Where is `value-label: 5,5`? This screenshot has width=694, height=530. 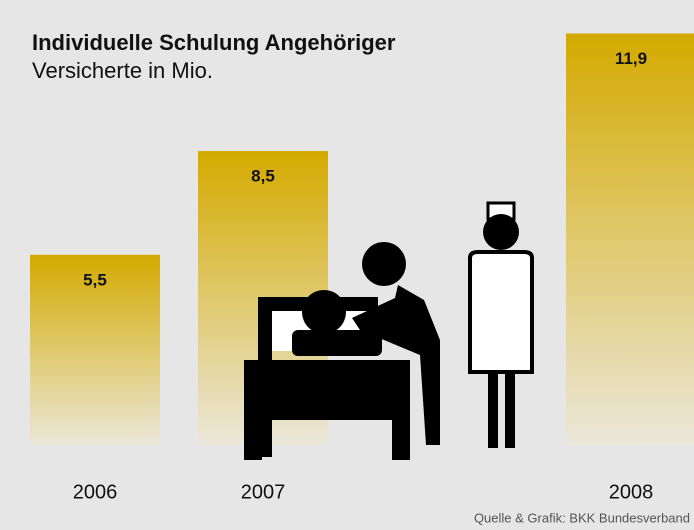
value-label: 5,5 is located at coordinates (95, 279).